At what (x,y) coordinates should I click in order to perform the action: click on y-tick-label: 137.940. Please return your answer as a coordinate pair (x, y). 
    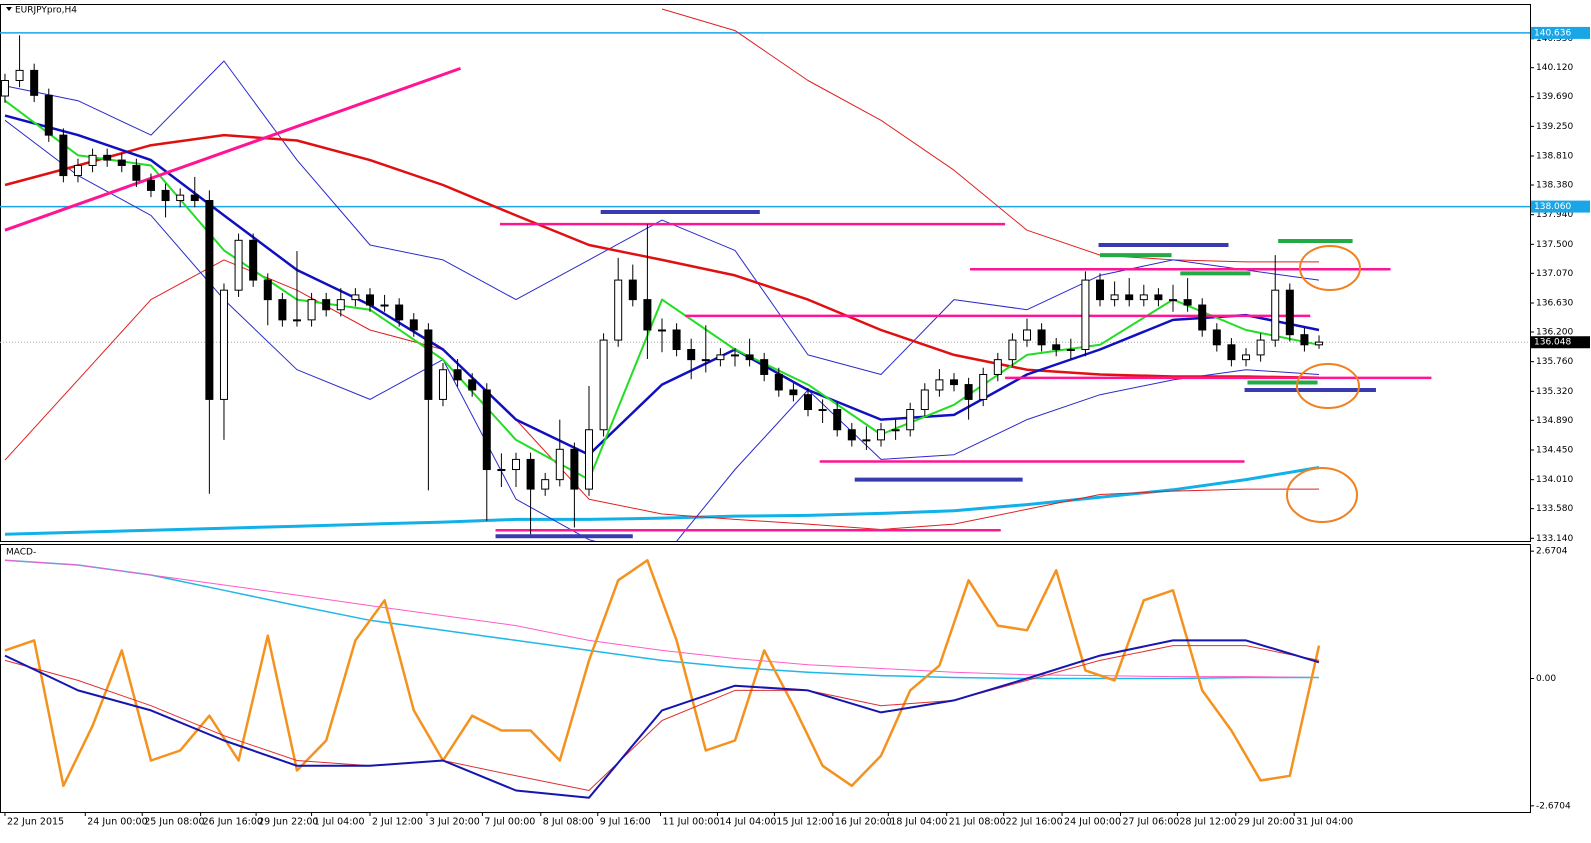
    Looking at the image, I should click on (1554, 215).